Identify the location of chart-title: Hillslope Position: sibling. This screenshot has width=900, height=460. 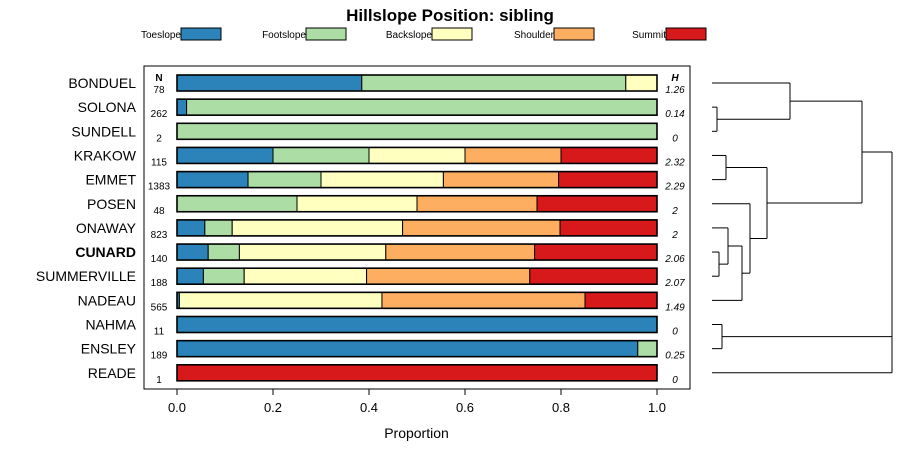
(450, 15).